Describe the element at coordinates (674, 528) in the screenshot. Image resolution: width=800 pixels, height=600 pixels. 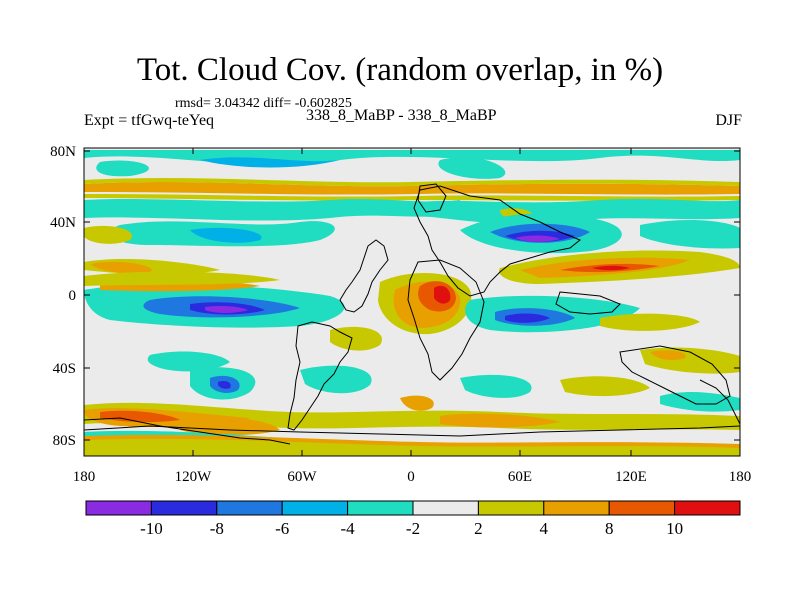
I see `colorbar-label: 10` at that location.